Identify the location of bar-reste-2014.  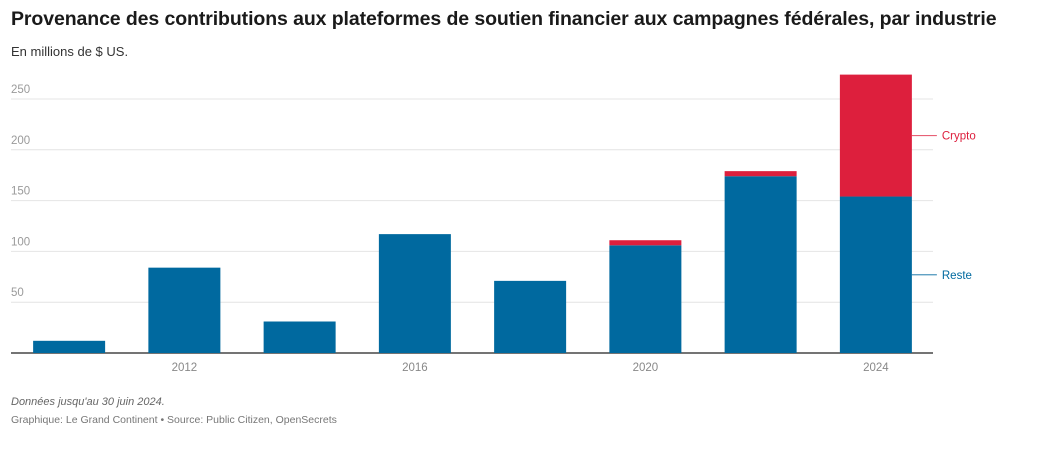
(299, 337).